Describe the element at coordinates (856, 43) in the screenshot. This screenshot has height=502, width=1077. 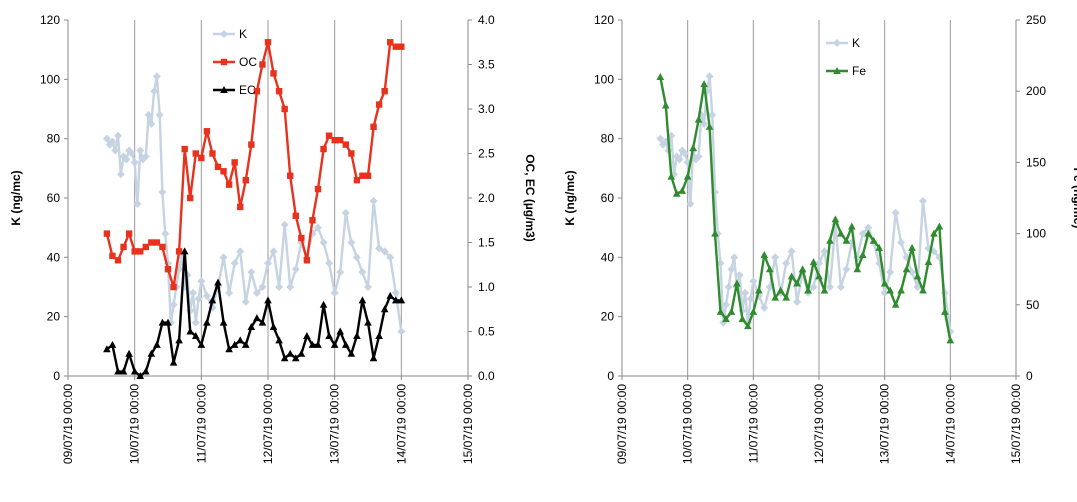
I see `legend-label: K` at that location.